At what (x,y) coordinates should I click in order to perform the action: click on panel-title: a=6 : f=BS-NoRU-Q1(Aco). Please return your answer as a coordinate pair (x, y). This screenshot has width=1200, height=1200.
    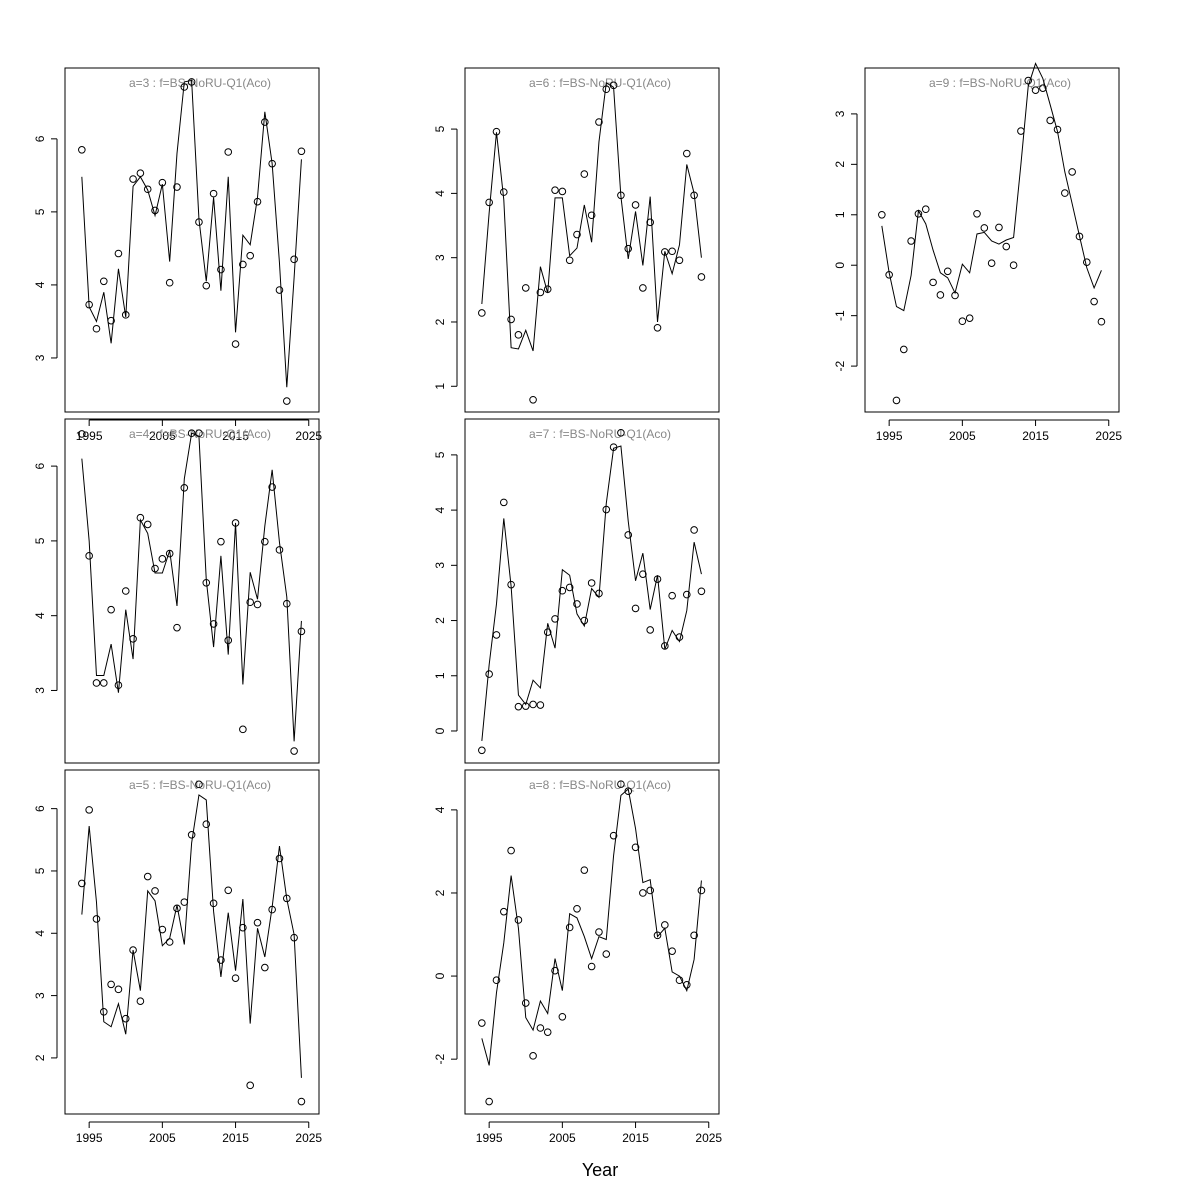
    Looking at the image, I should click on (600, 83).